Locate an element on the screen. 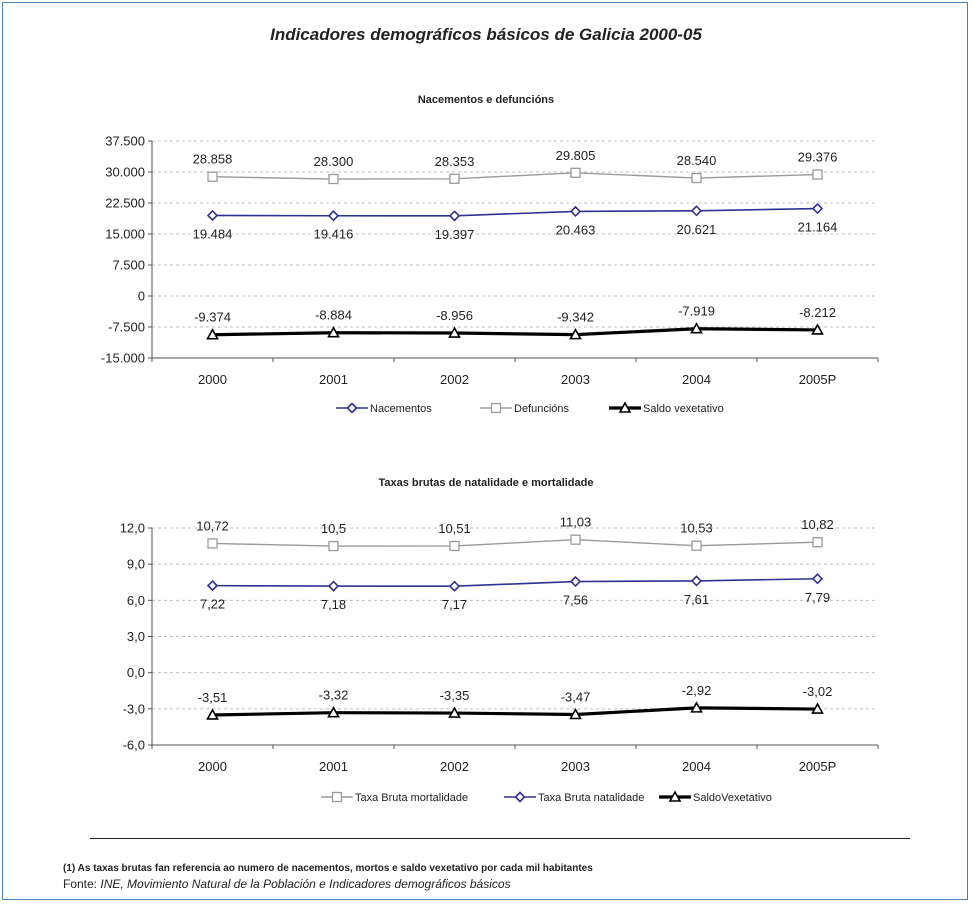 The height and width of the screenshot is (905, 973). chart2-x-tick-label: 2005P is located at coordinates (818, 766).